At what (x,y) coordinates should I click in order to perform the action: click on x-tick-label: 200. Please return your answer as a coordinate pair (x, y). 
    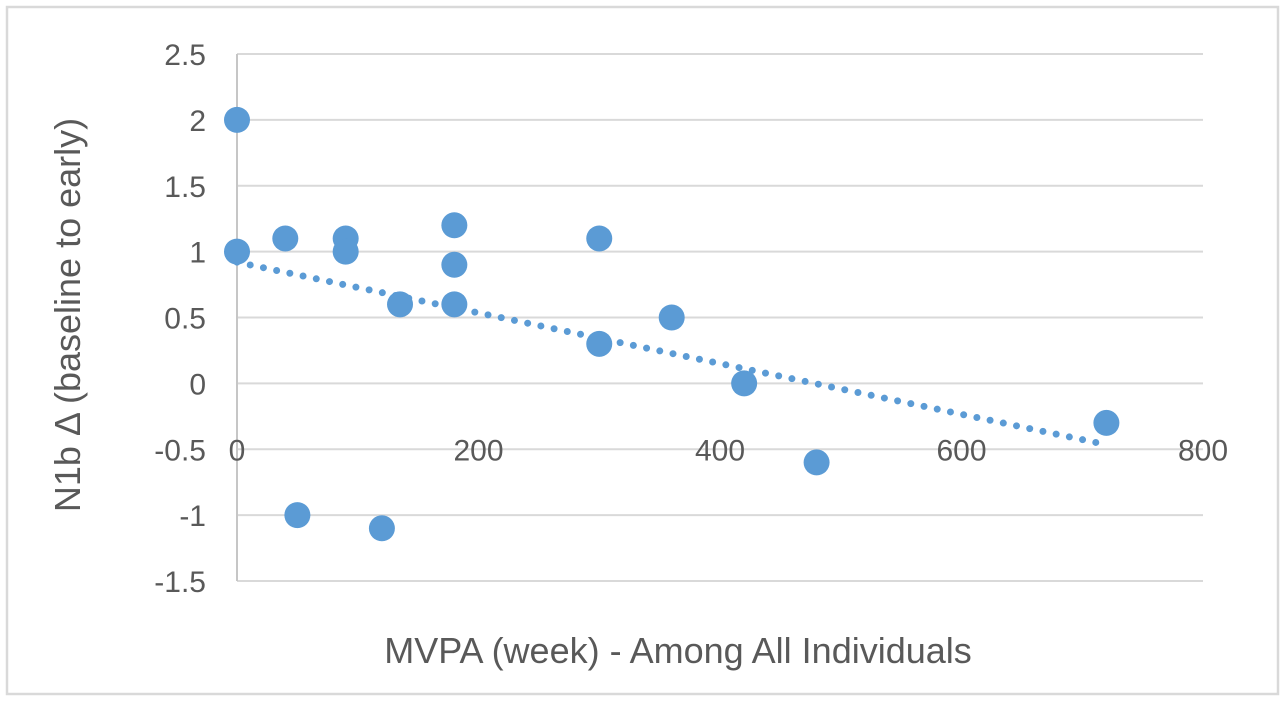
    Looking at the image, I should click on (478, 450).